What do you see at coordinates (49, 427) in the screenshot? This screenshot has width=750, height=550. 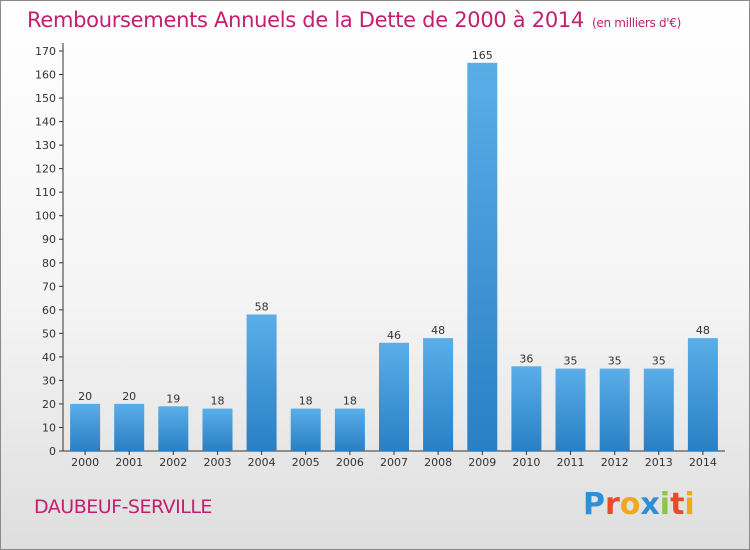 I see `y-tick-label: 10` at bounding box center [49, 427].